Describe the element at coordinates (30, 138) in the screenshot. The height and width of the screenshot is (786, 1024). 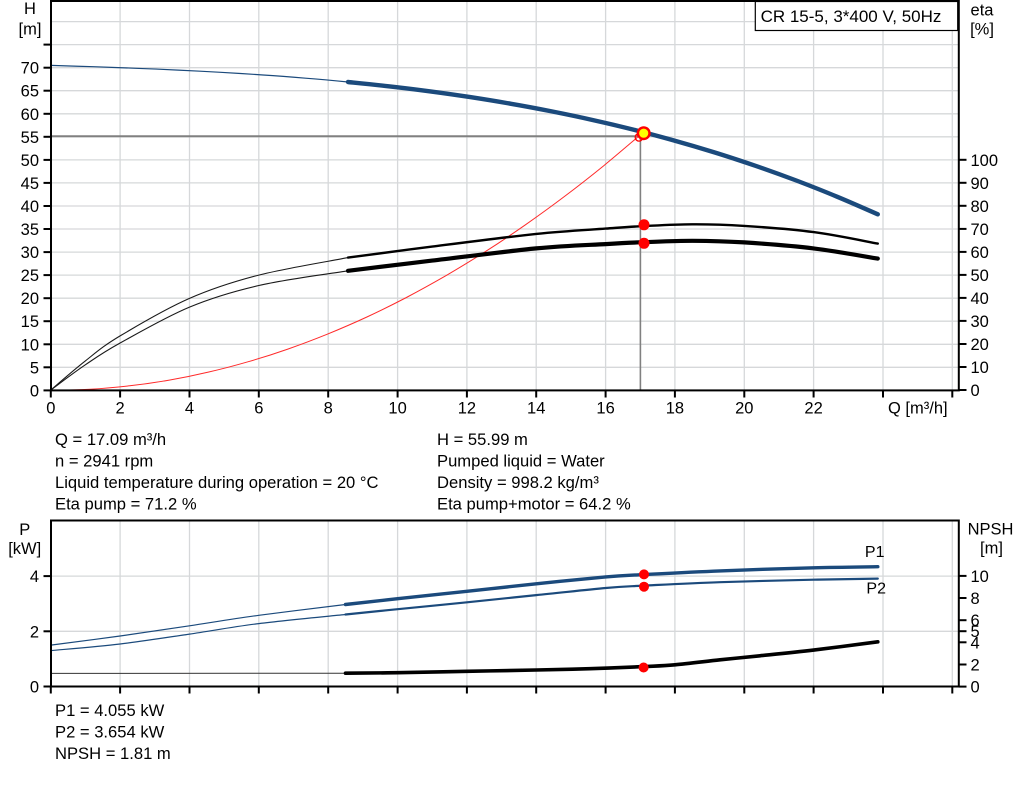
I see `svg-text: 55` at that location.